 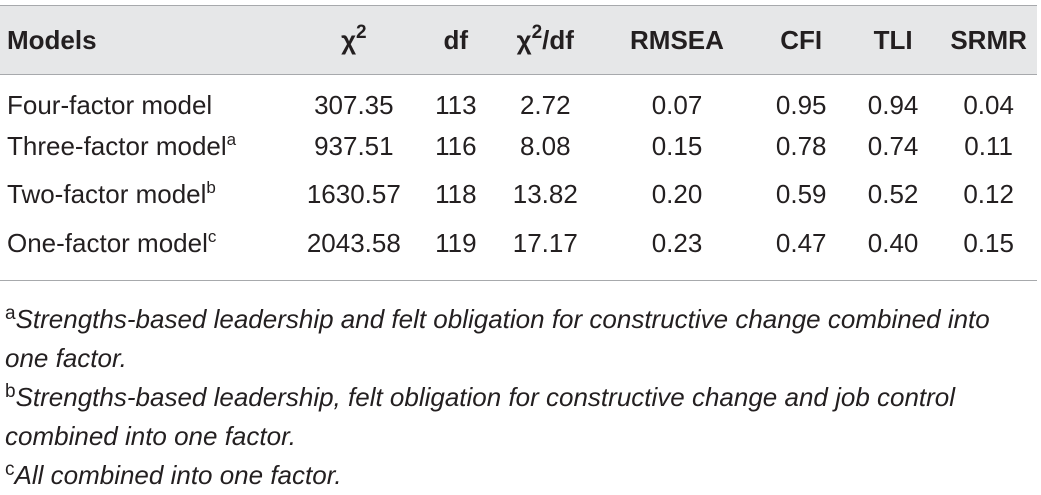 I want to click on cell-chi-square: 1630.57, so click(x=353, y=194).